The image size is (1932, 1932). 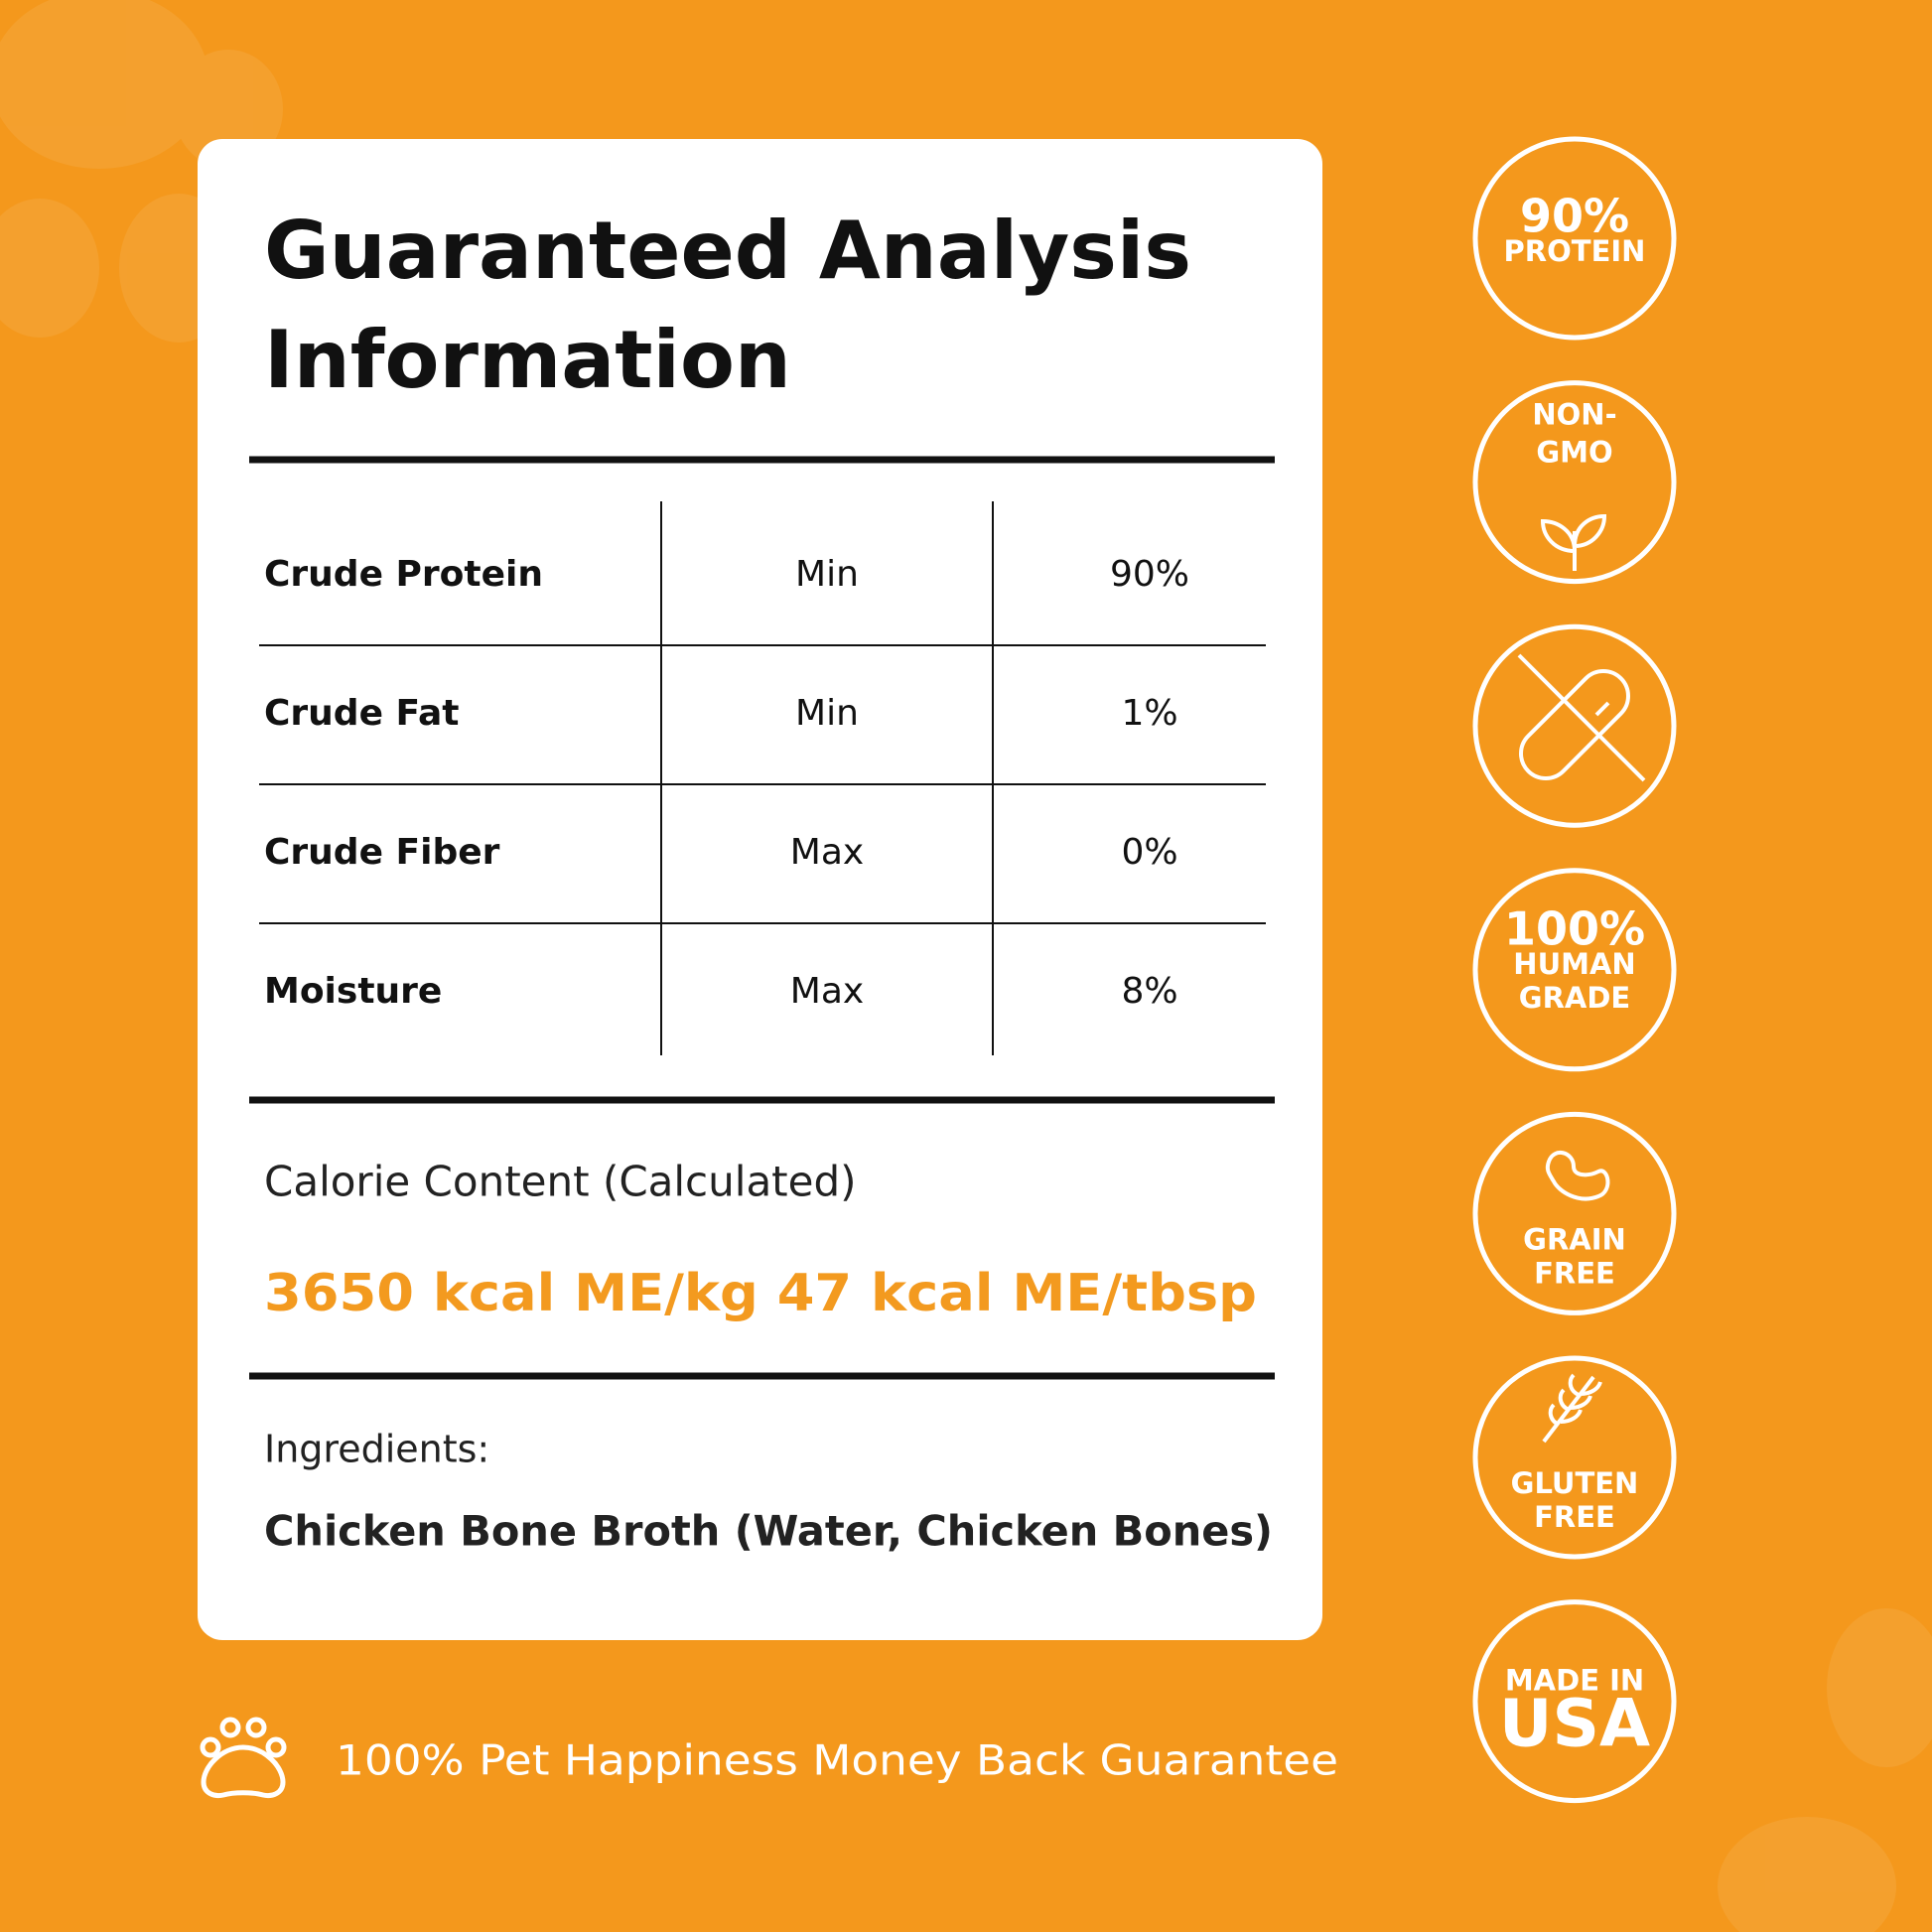 I want to click on badge-text: 100%, so click(x=1575, y=928).